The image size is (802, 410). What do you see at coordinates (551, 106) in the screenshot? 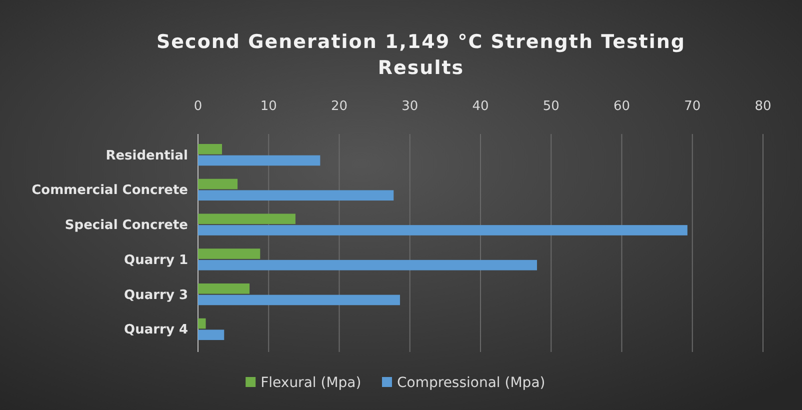
I see `x-tick-label: 50` at bounding box center [551, 106].